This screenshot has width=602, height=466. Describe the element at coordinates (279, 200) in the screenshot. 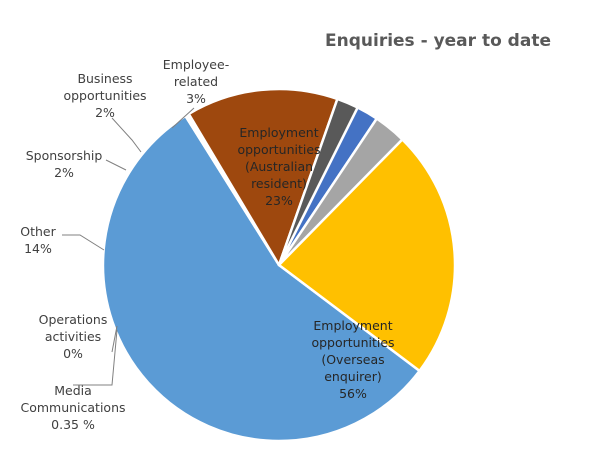

I see `slice-label-line: 23%` at that location.